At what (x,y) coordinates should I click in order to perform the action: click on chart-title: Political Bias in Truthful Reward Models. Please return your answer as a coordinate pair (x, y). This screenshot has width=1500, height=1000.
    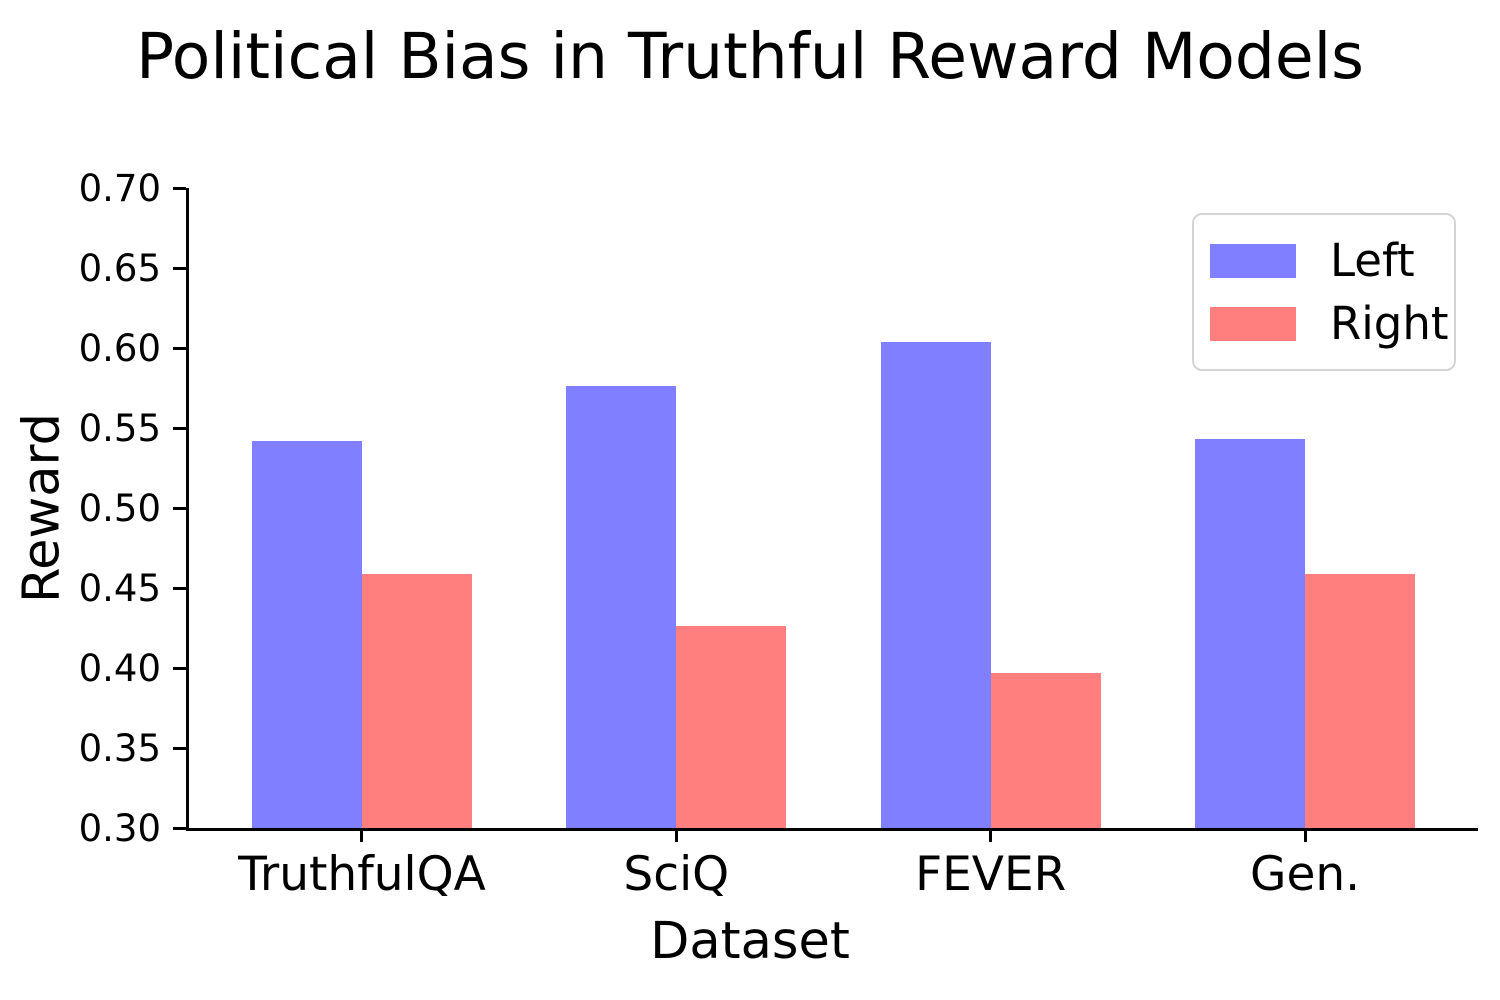
    Looking at the image, I should click on (750, 56).